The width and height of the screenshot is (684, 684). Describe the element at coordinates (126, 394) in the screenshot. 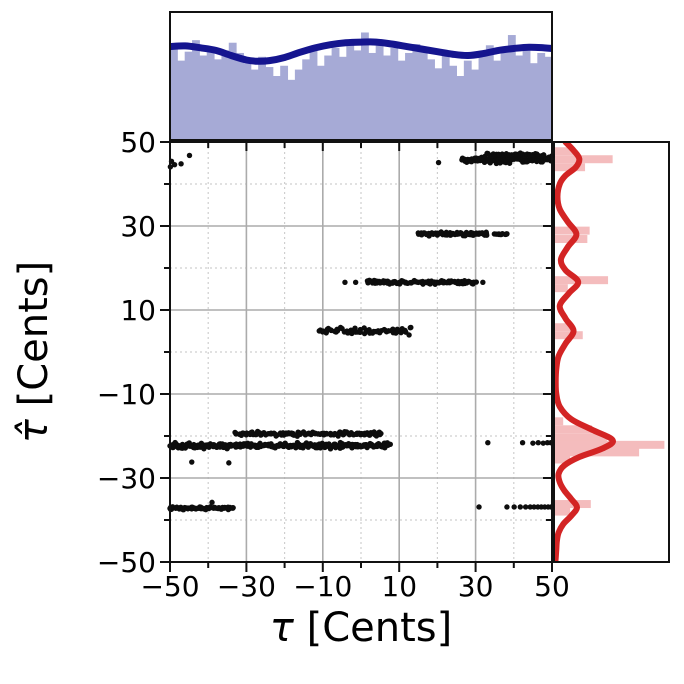

I see `y-tick-label: −10` at that location.